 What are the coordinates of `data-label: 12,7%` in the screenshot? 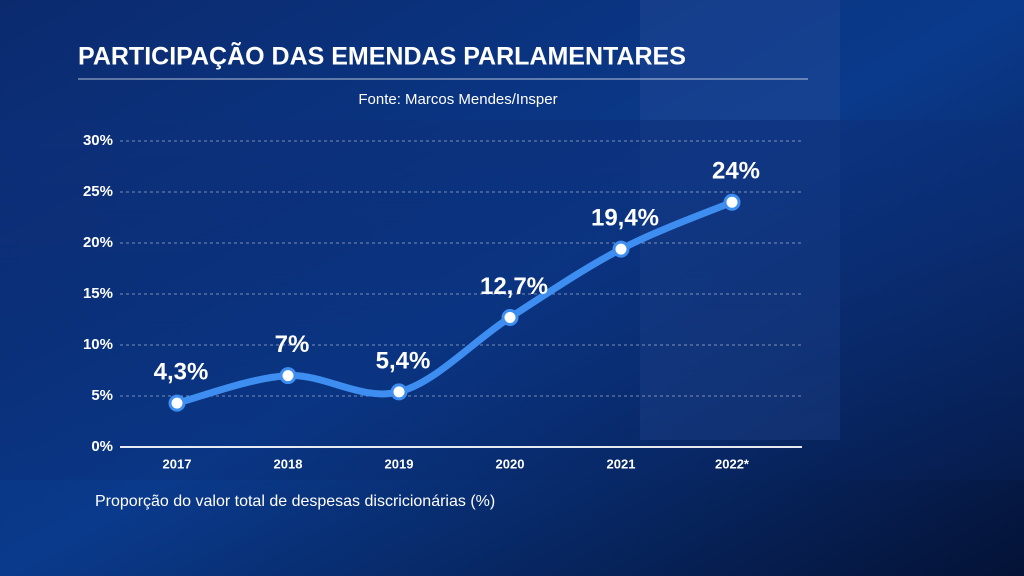 It's located at (514, 286).